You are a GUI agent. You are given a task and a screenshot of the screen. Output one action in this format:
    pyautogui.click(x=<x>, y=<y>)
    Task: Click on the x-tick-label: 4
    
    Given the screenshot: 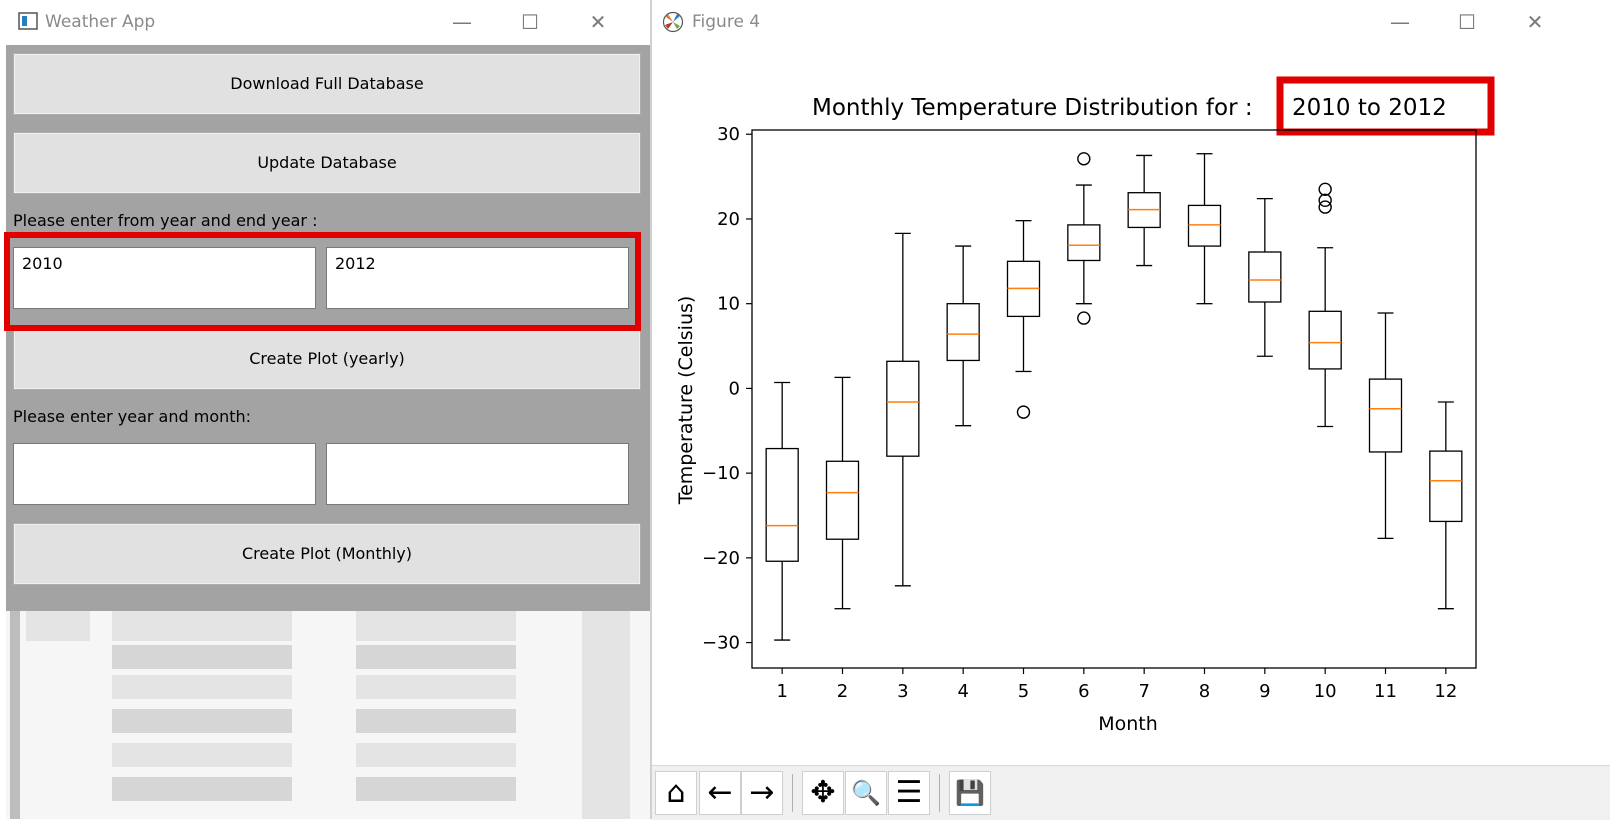 What is the action you would take?
    pyautogui.click(x=962, y=691)
    